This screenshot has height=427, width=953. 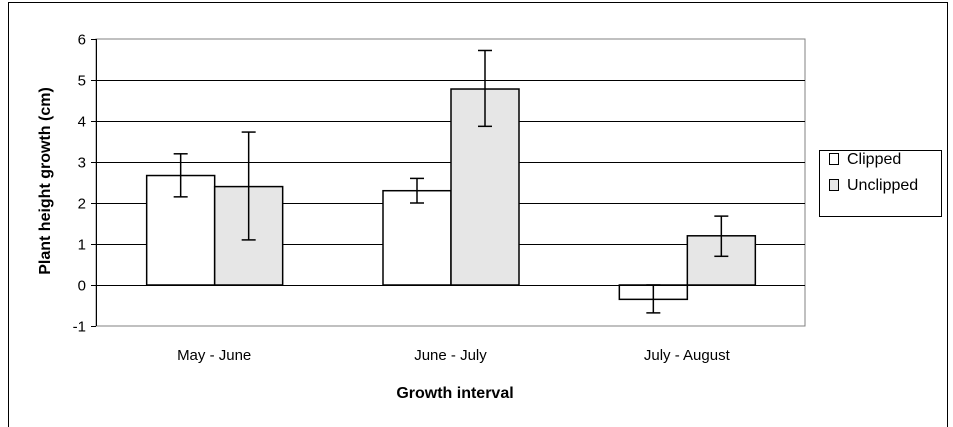 What do you see at coordinates (82, 163) in the screenshot?
I see `y-tick-label: 3` at bounding box center [82, 163].